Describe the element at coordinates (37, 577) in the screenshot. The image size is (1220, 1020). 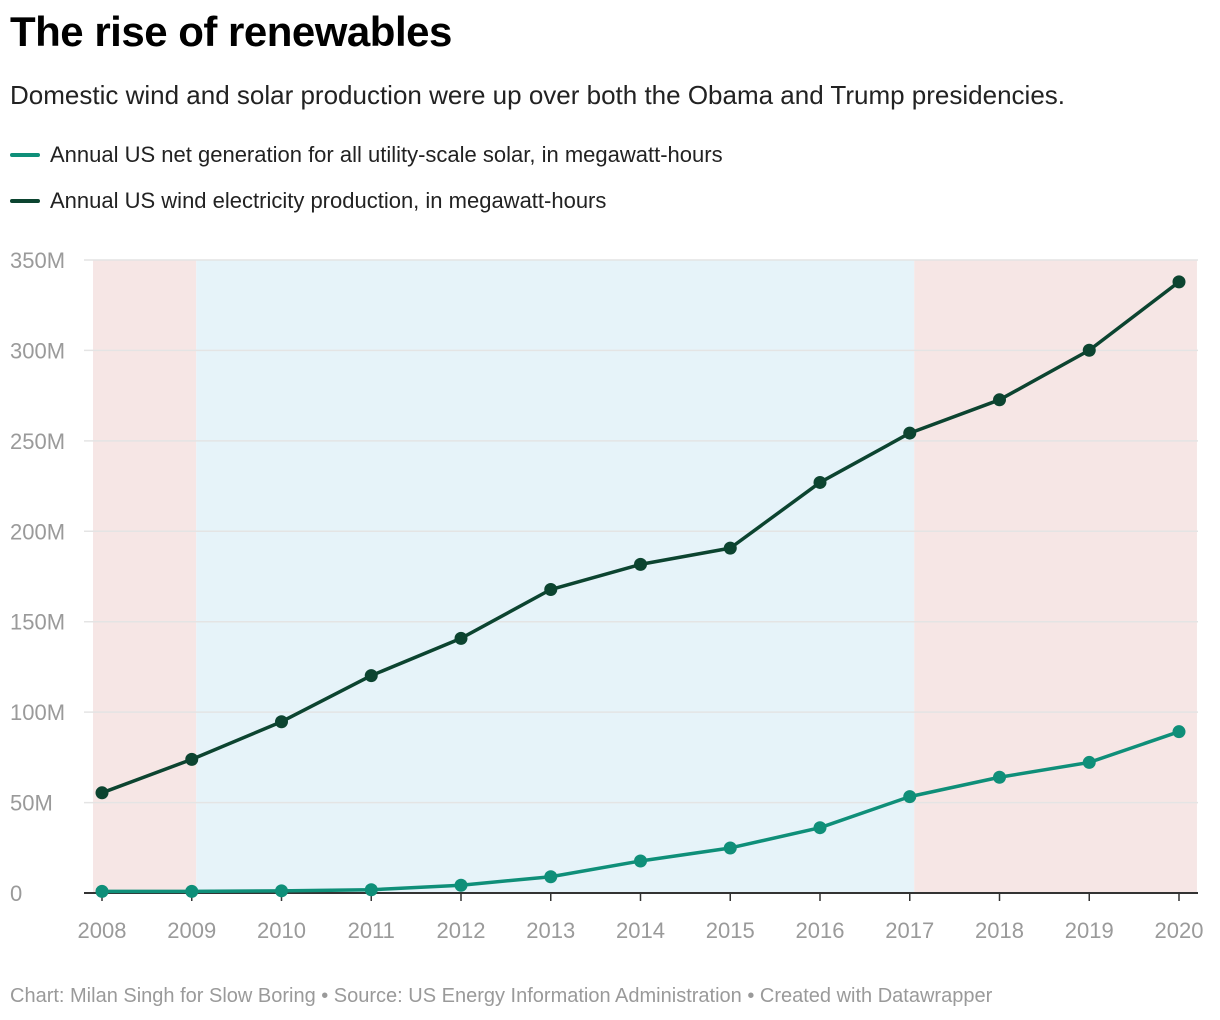
I see `y-axis-ticks: 0 50M 100M 150M 200M 250M 300M 350M` at that location.